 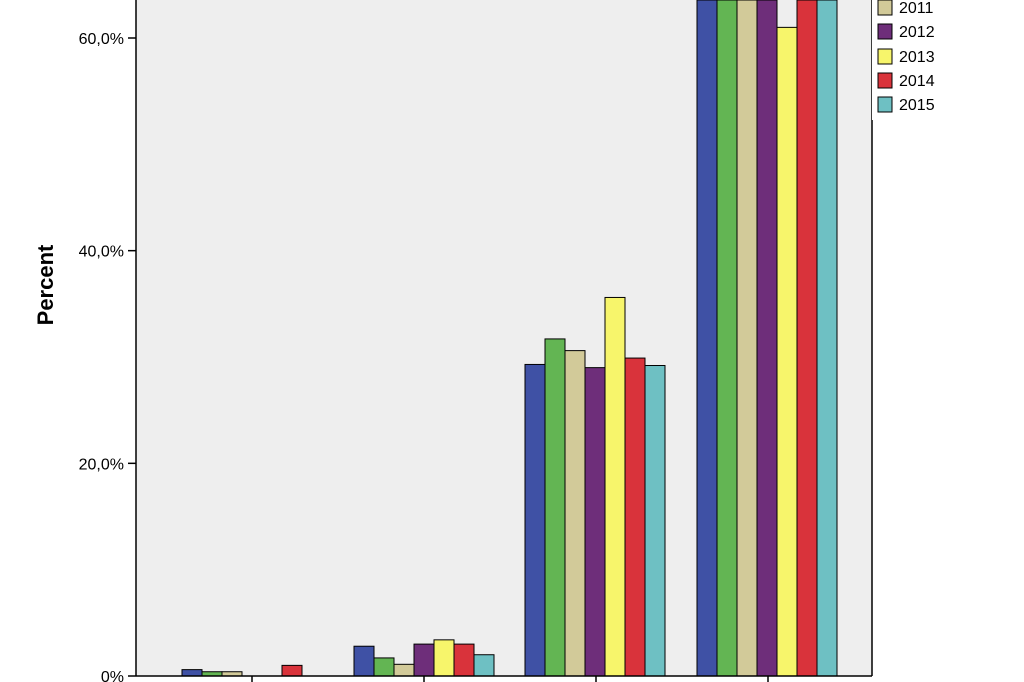 What do you see at coordinates (101, 252) in the screenshot?
I see `y-tick-label: 40,0%` at bounding box center [101, 252].